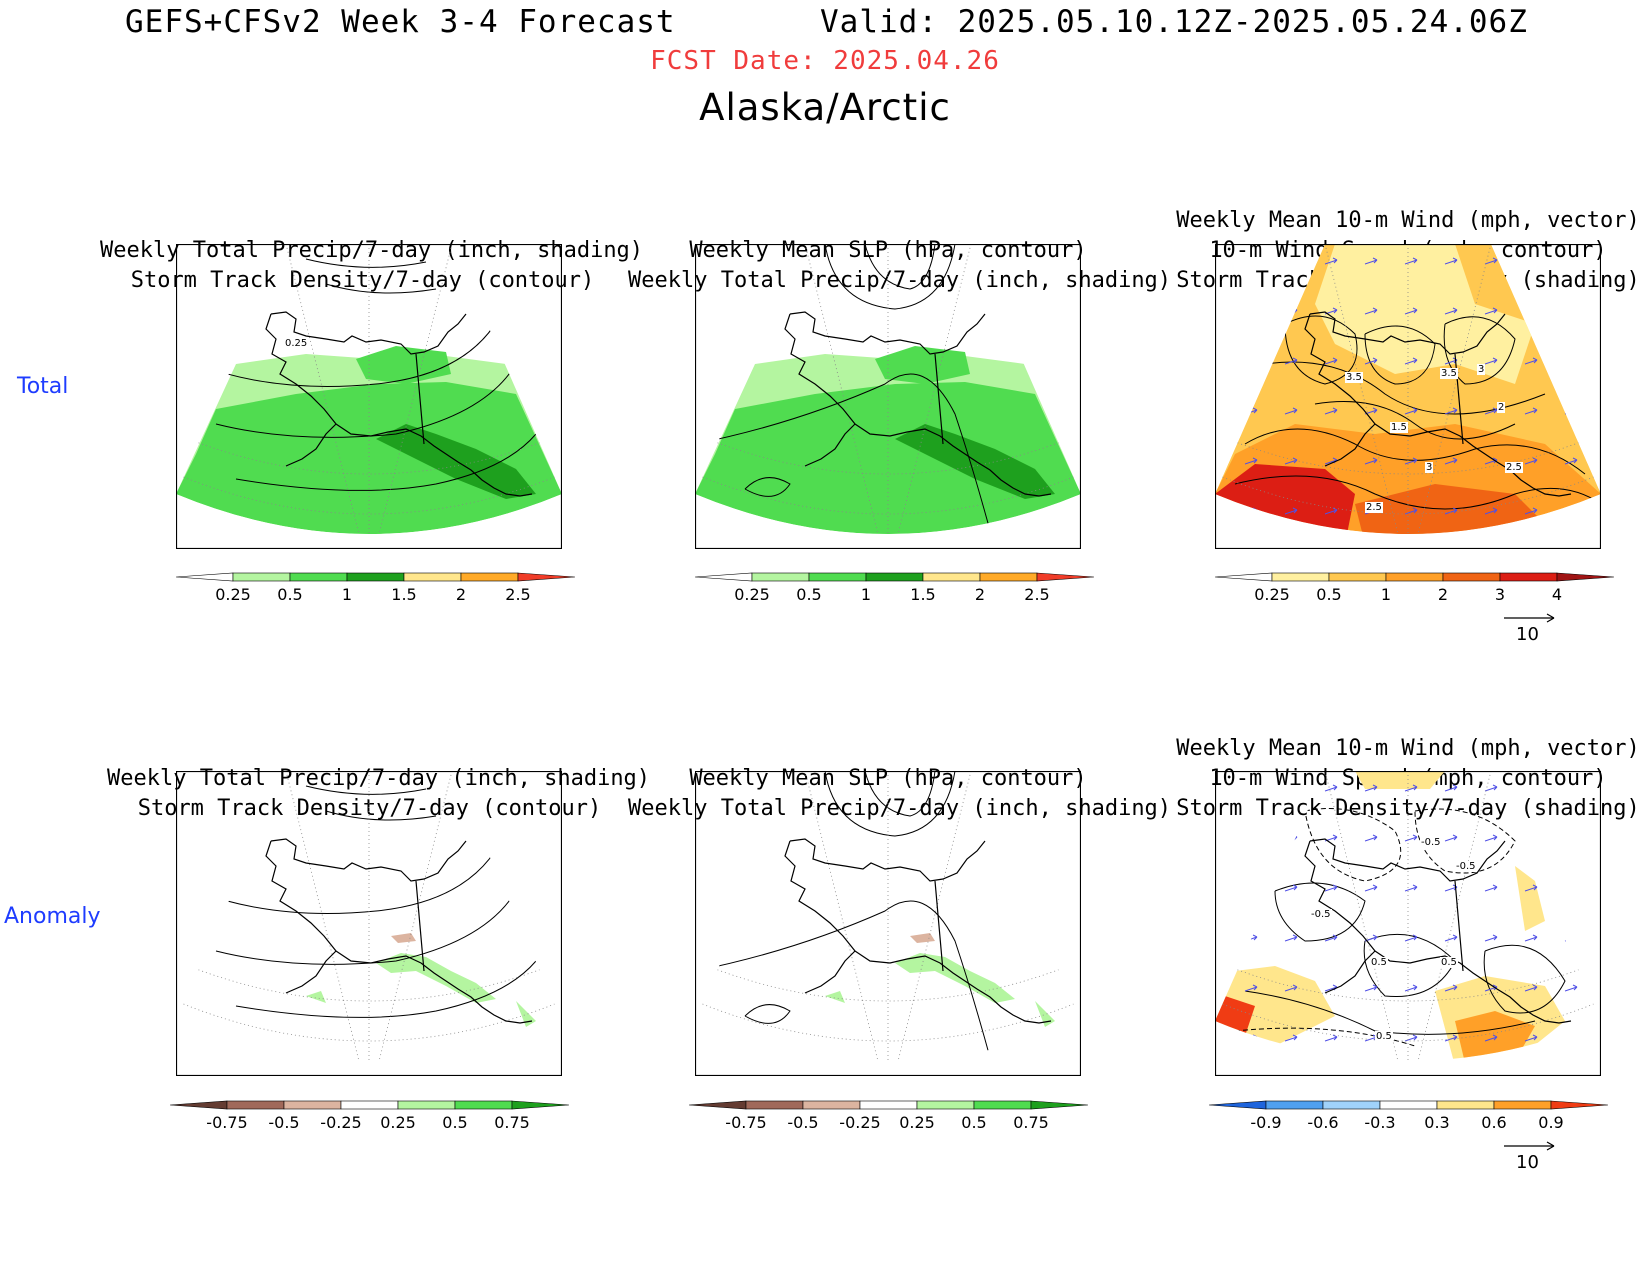 The height and width of the screenshot is (1275, 1650). Describe the element at coordinates (1415, 588) in the screenshot. I see `colorbar-wind-total: 0.25 0.5 1 2 3 4` at that location.